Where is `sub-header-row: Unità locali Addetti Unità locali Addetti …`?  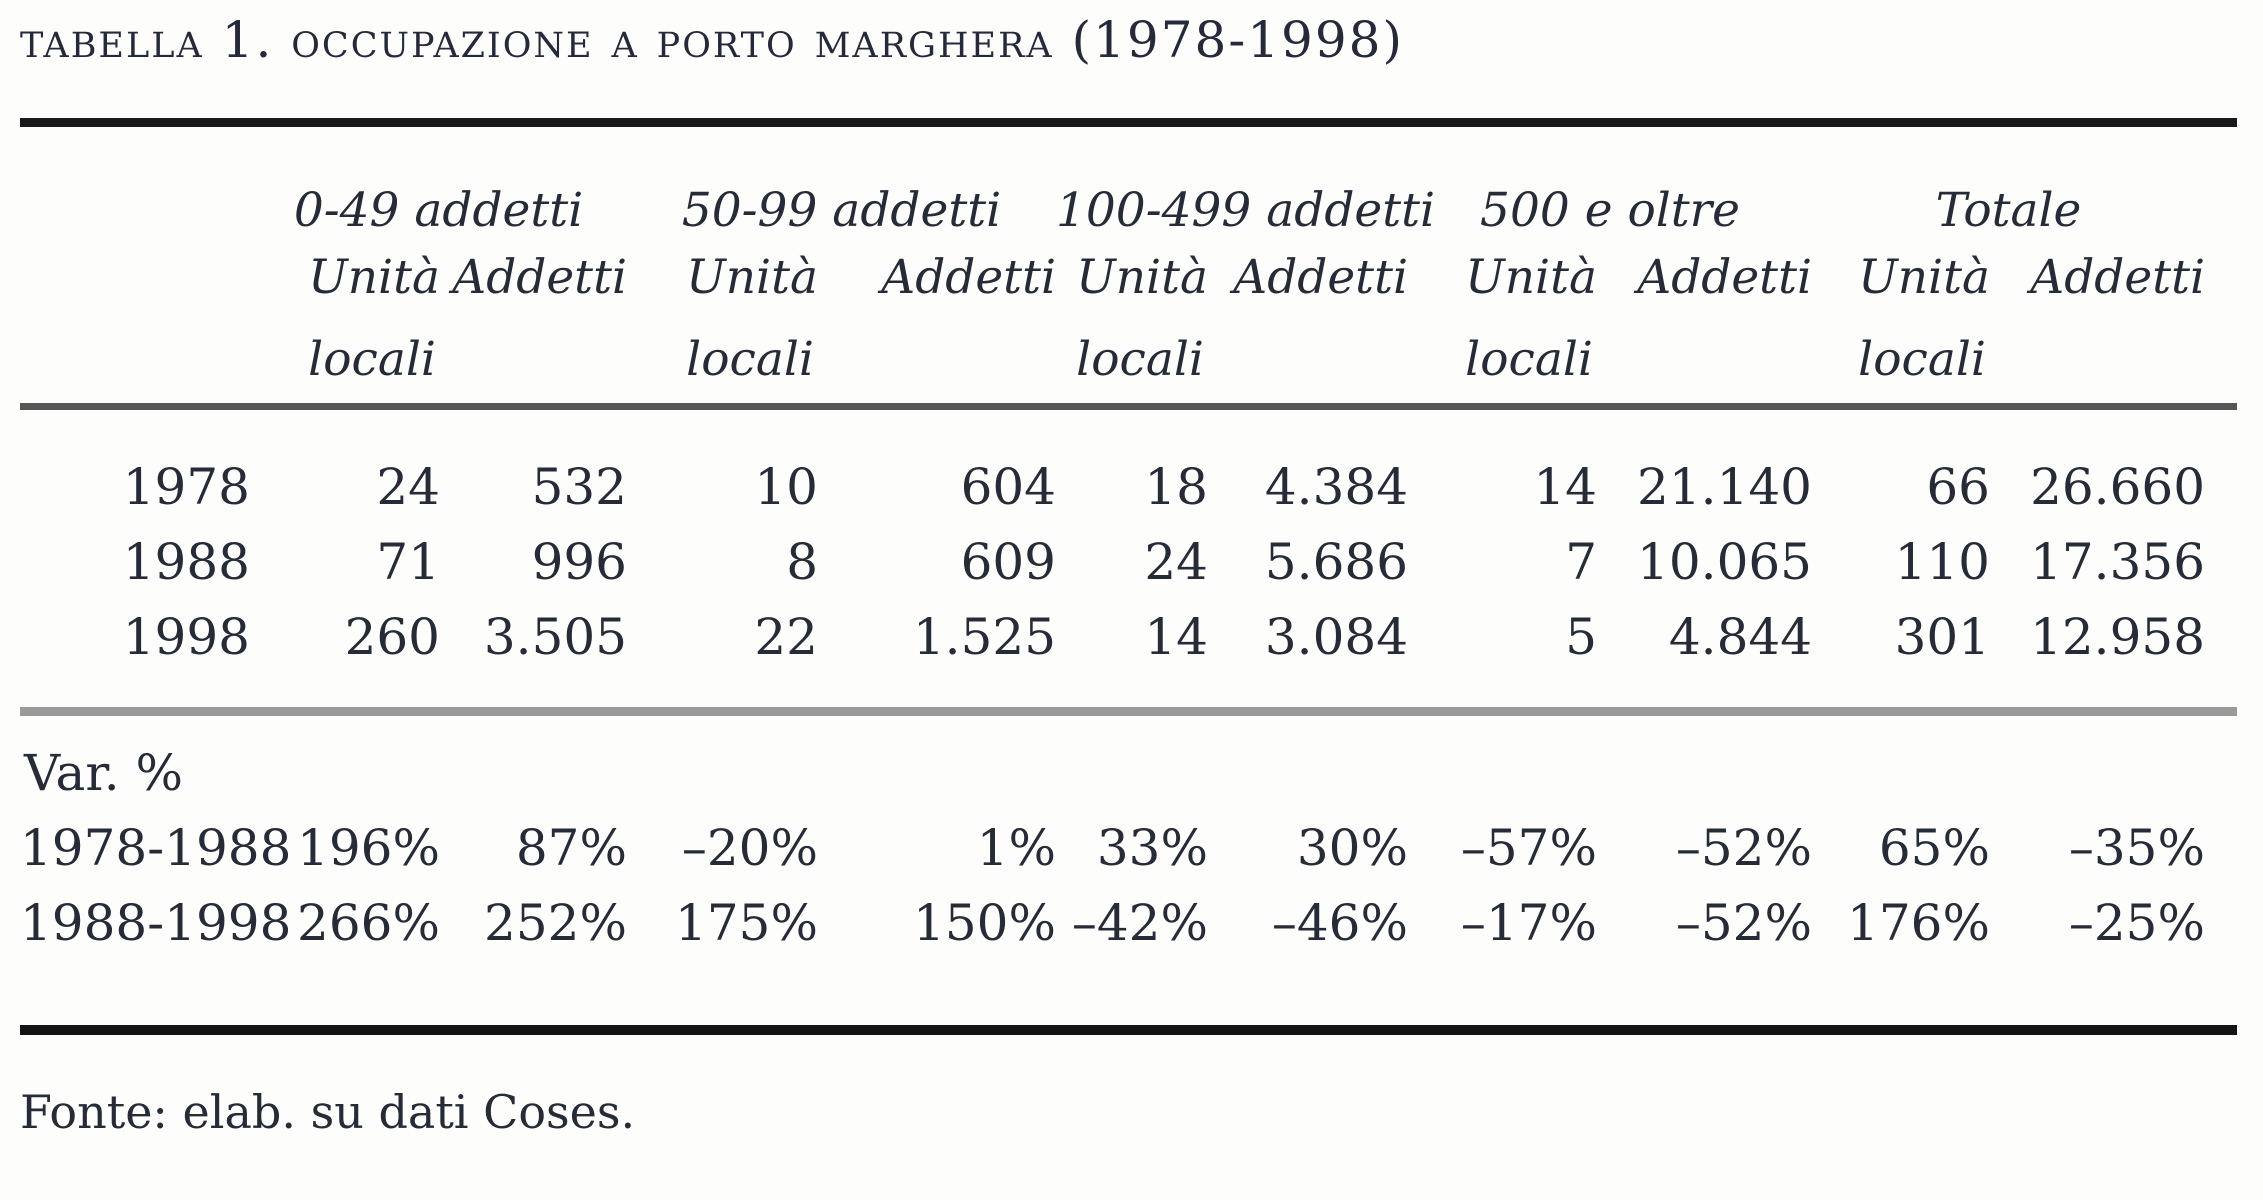
sub-header-row: Unità locali Addetti Unità locali Addetti … is located at coordinates (1129, 323).